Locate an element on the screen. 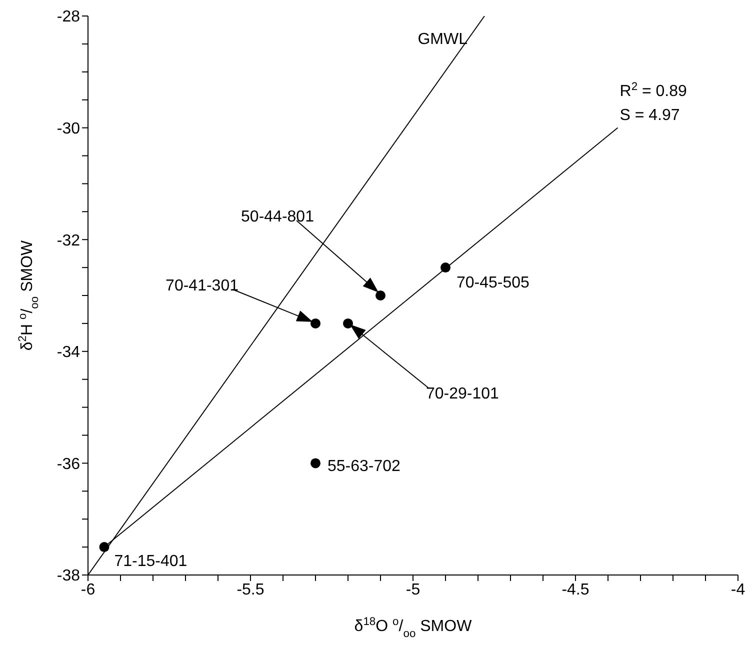 The height and width of the screenshot is (651, 748). y-tick-label: -32 is located at coordinates (68, 241).